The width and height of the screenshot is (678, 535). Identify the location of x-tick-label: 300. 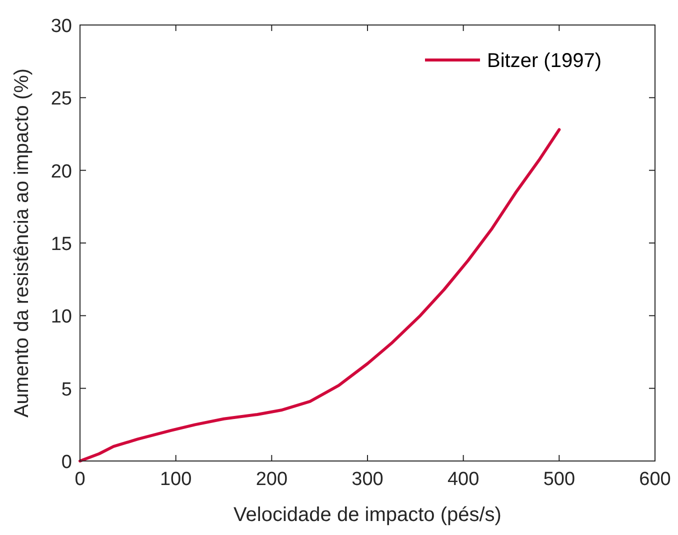
(368, 479).